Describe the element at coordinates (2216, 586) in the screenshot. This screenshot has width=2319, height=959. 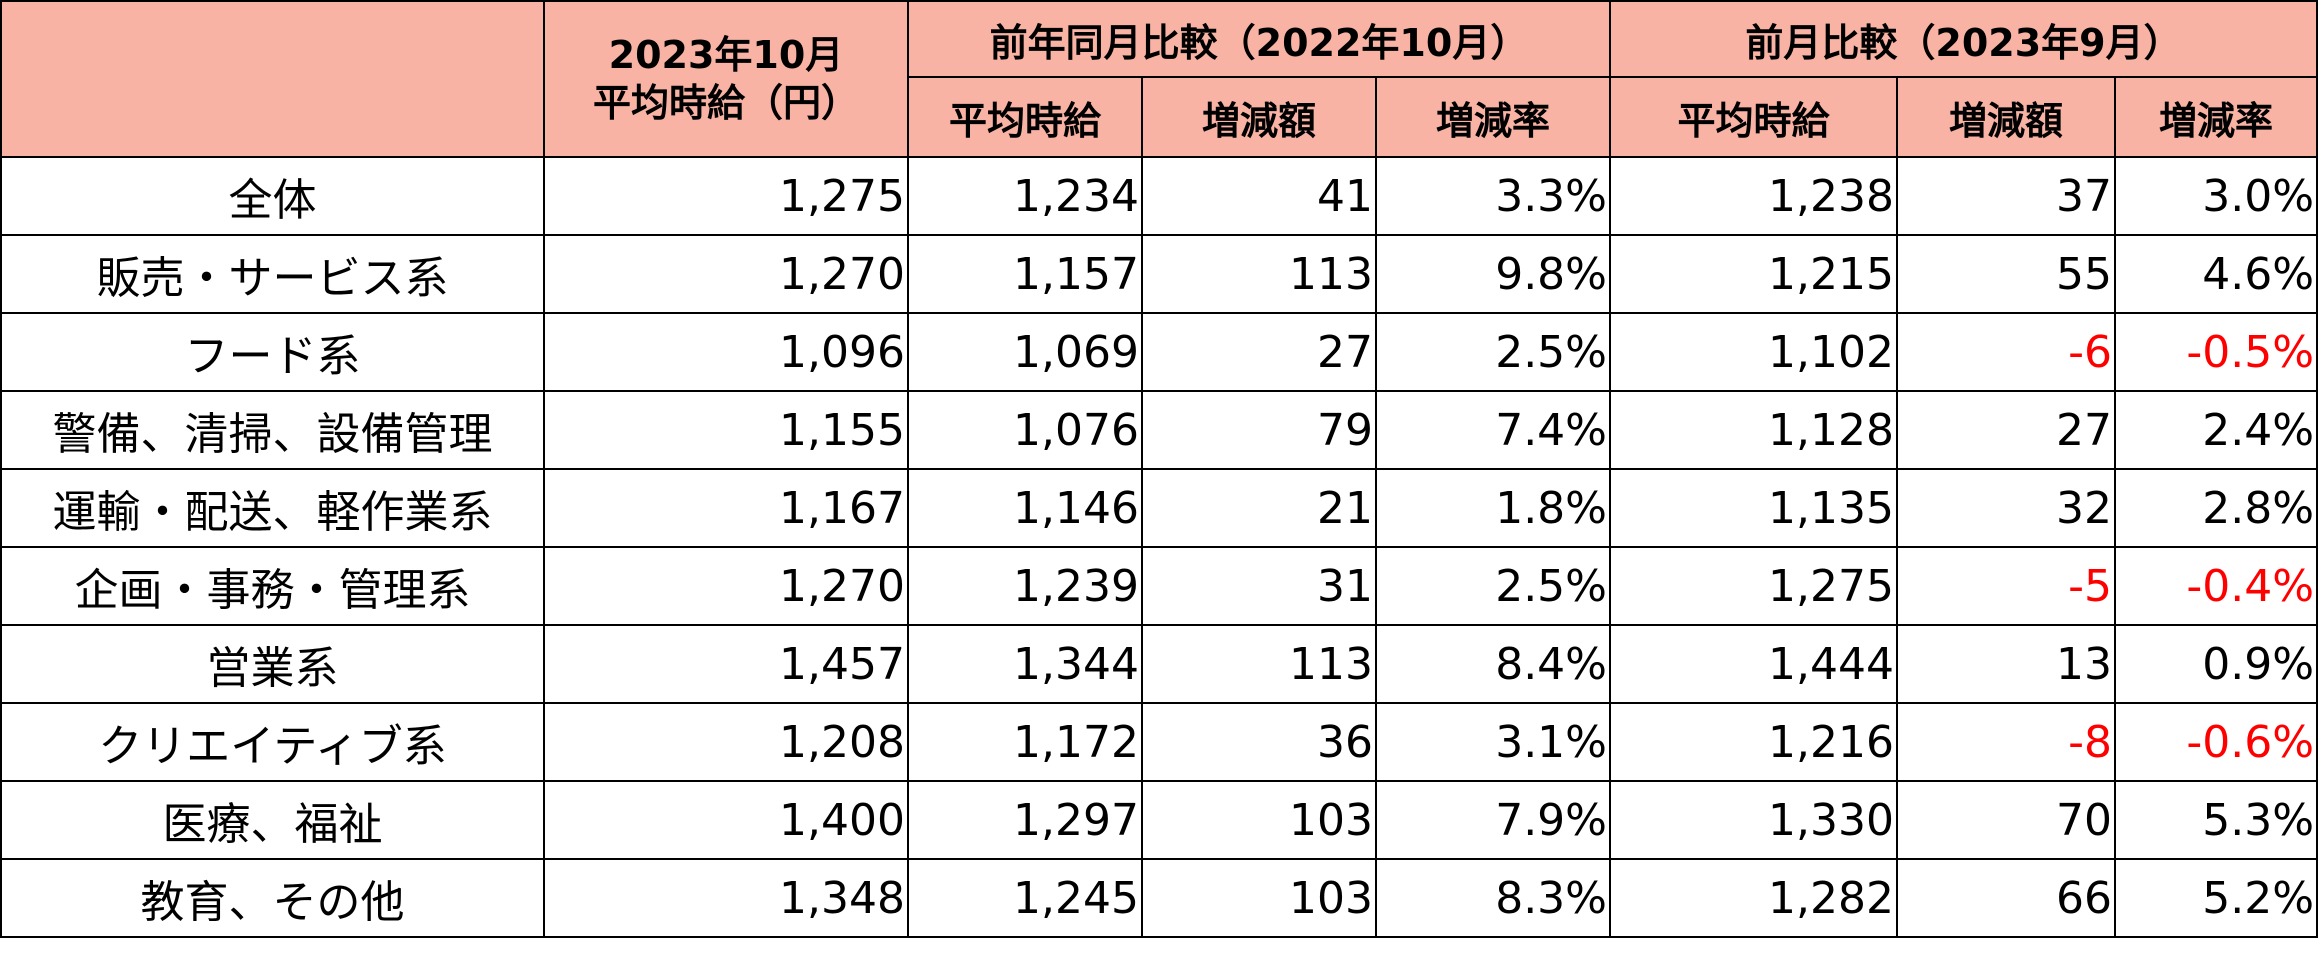
I see `mom-rate-cell: -0.4%` at that location.